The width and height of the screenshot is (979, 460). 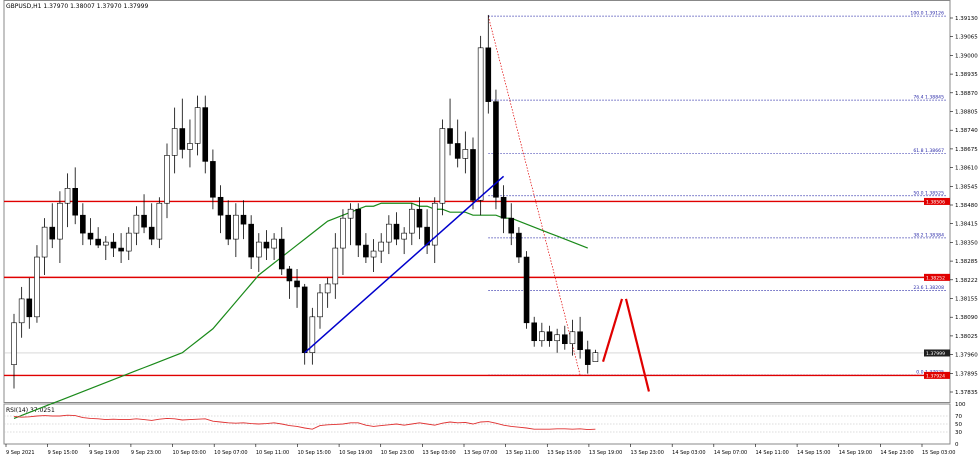 What do you see at coordinates (957, 445) in the screenshot?
I see `rsi-tick-label: 0` at bounding box center [957, 445].